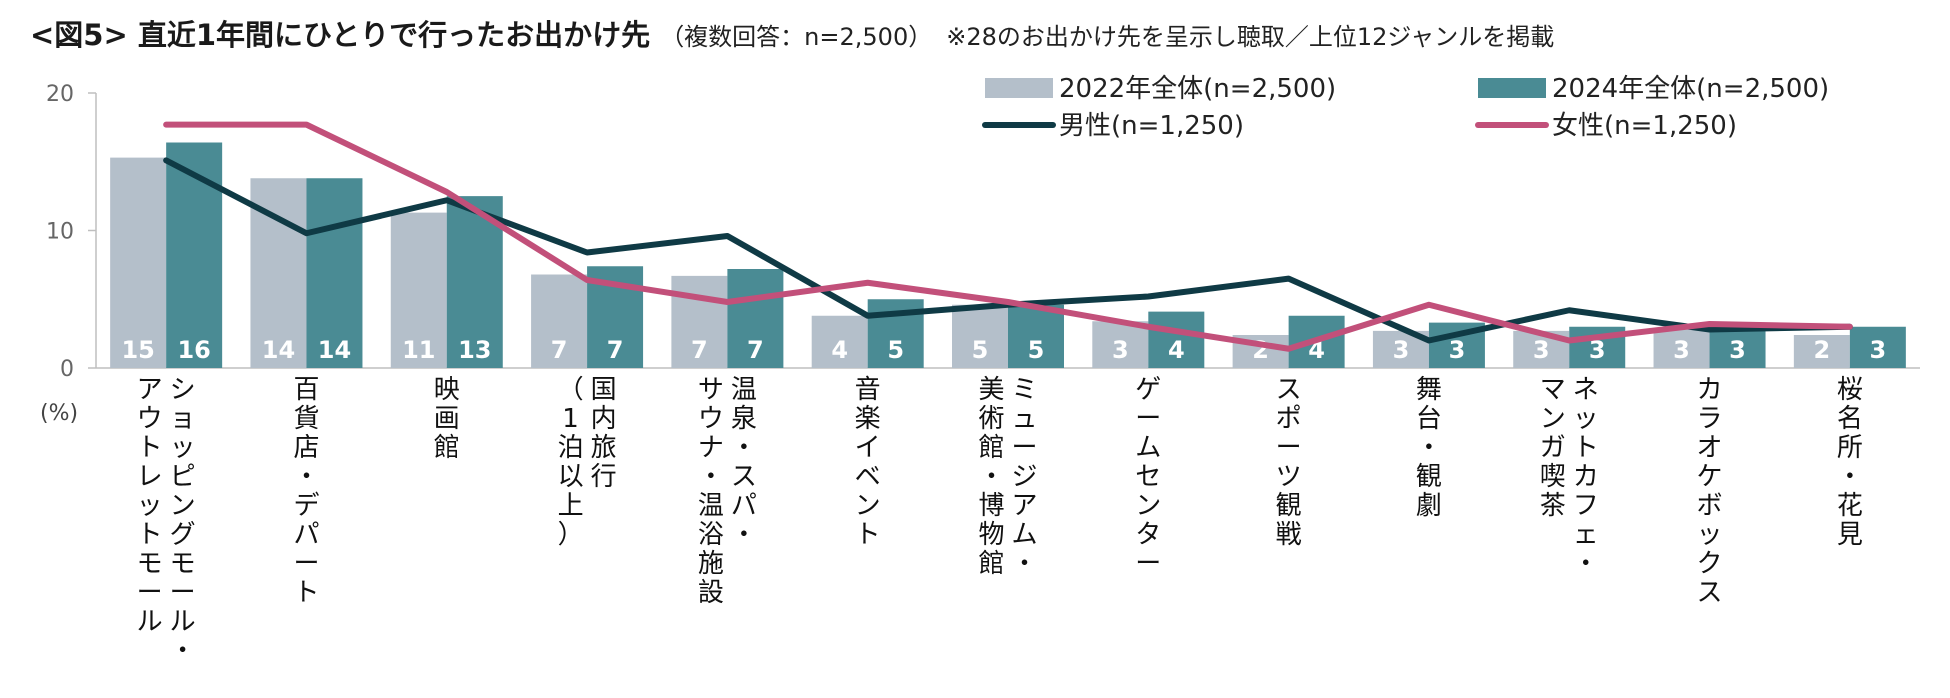 This screenshot has width=1950, height=698. Describe the element at coordinates (796, 37) in the screenshot. I see `chart-subtitle: （複数回答：n=2,500）` at that location.